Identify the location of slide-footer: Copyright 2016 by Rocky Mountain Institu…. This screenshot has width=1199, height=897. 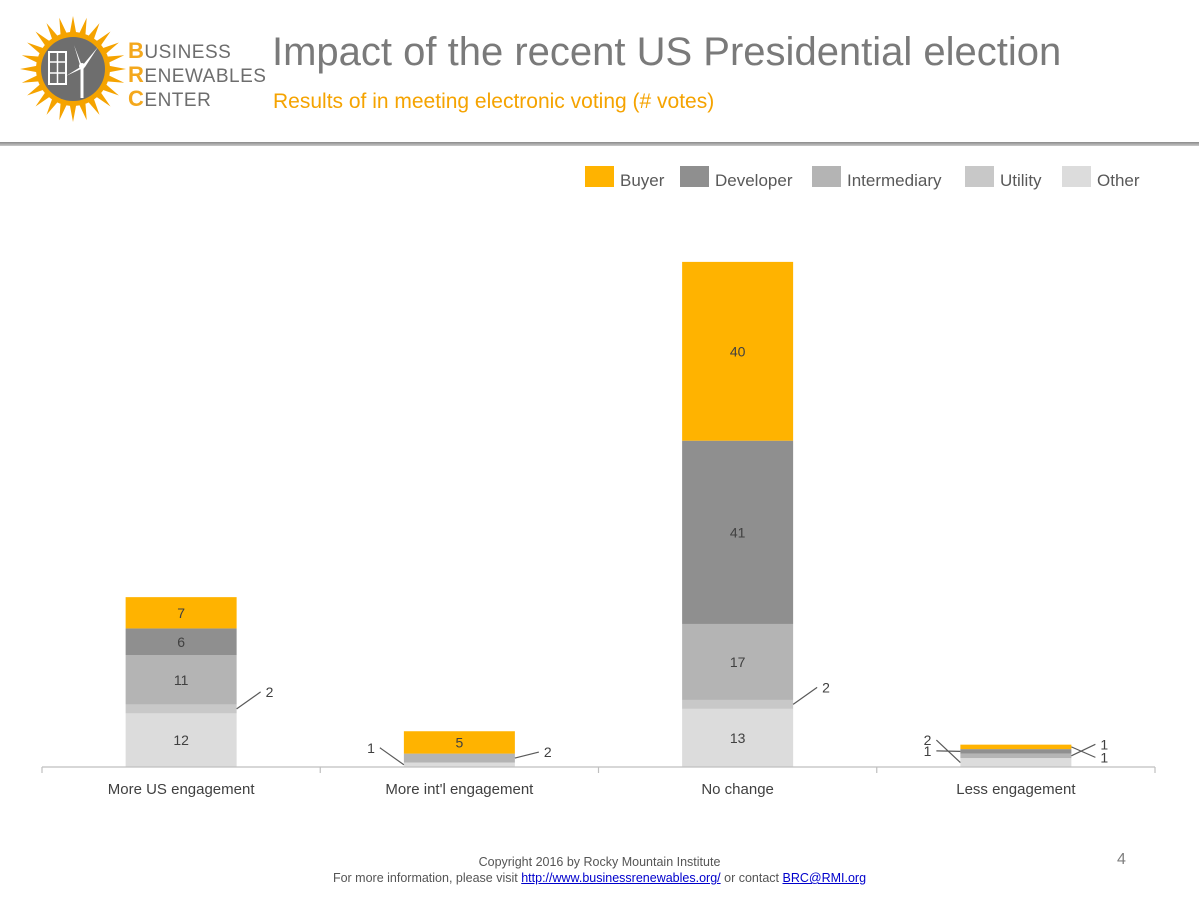
(599, 870).